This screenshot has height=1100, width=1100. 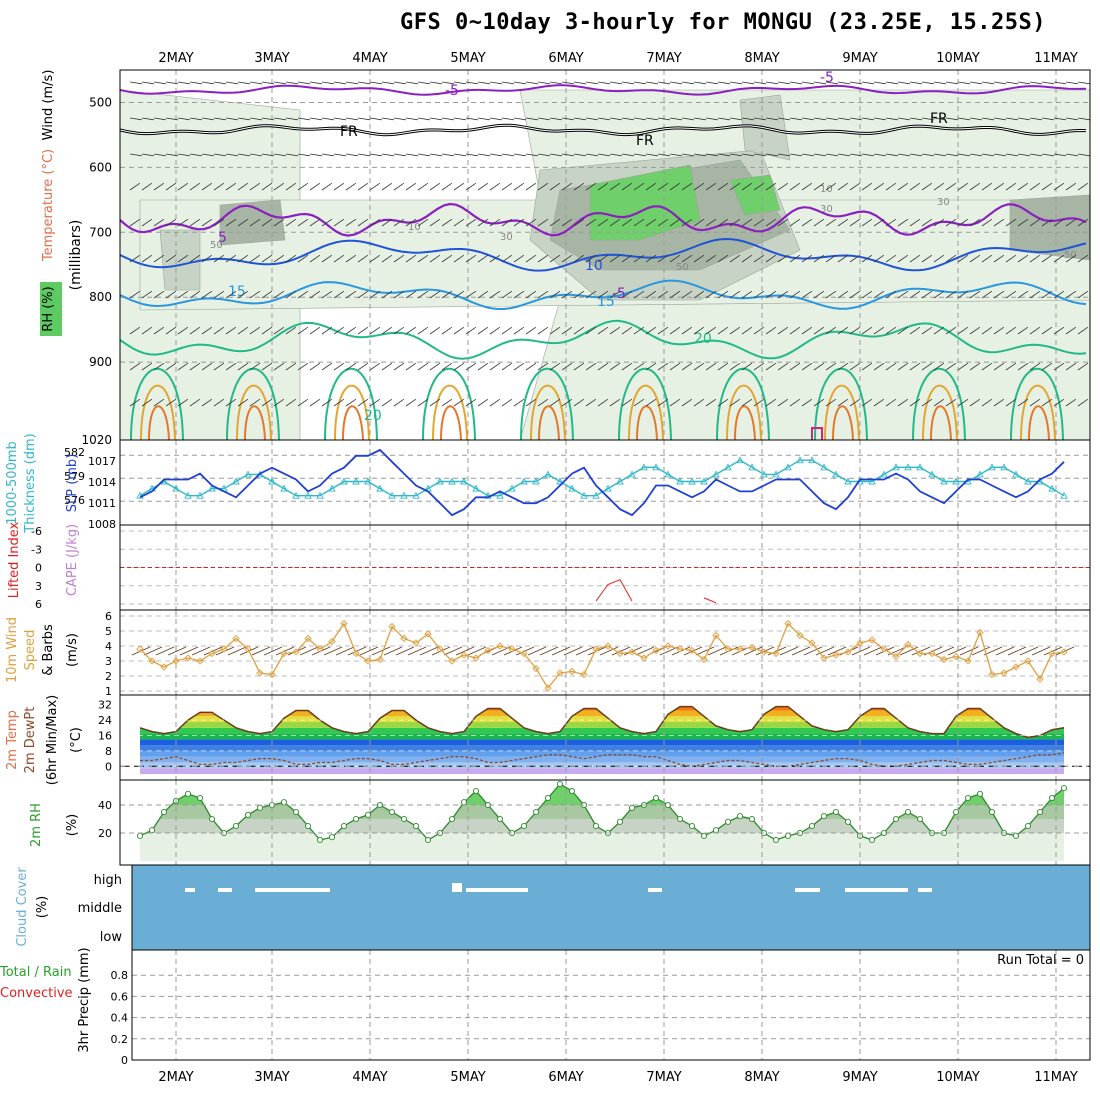 I want to click on ylabel-temp-4: (°C), so click(x=76, y=740).